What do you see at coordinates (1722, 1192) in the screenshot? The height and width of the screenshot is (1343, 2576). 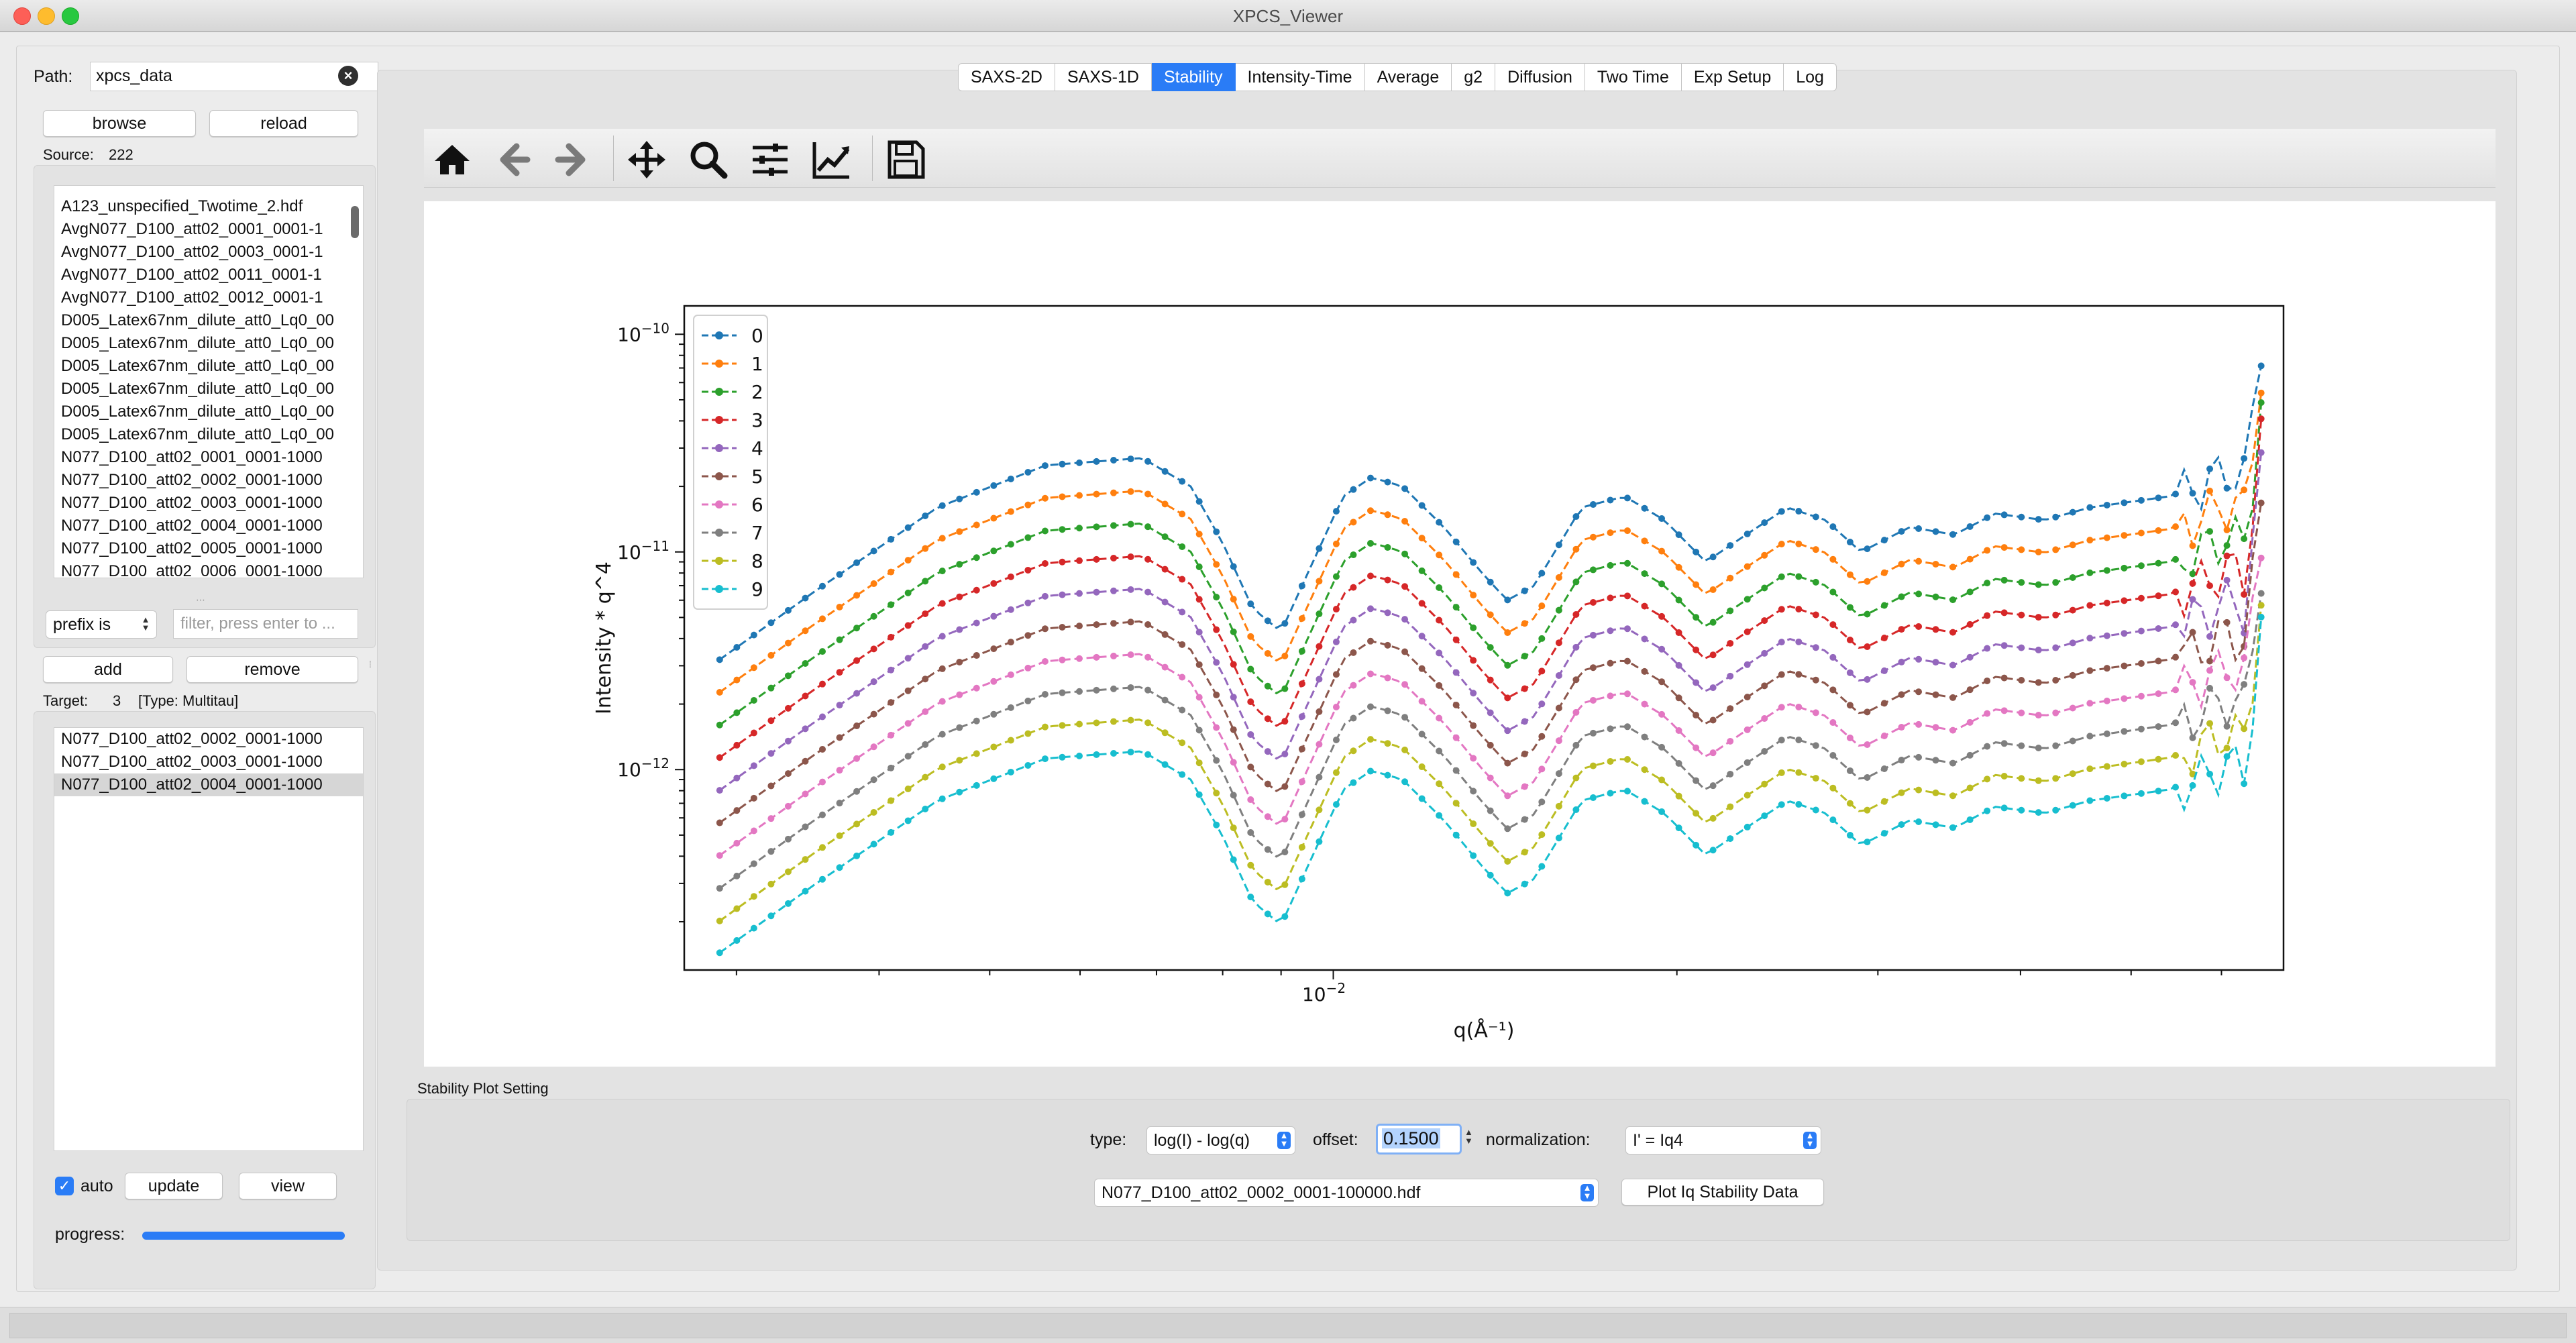 I see `plot-stability-button: Plot Iq Stability Data` at bounding box center [1722, 1192].